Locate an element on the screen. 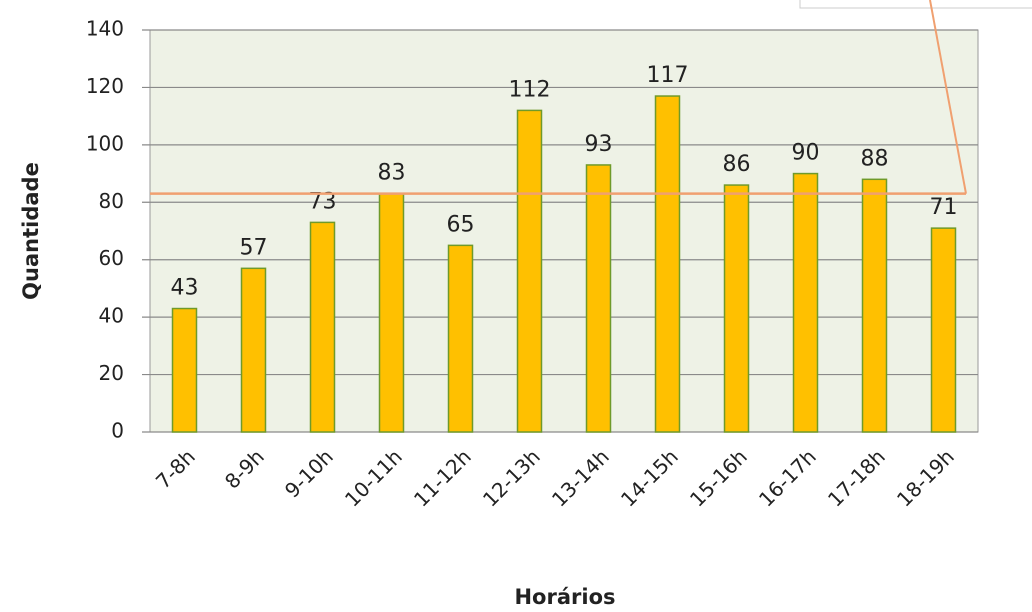 Image resolution: width=1032 pixels, height=612 pixels. x-tick-label: 16-17h is located at coordinates (787, 477).